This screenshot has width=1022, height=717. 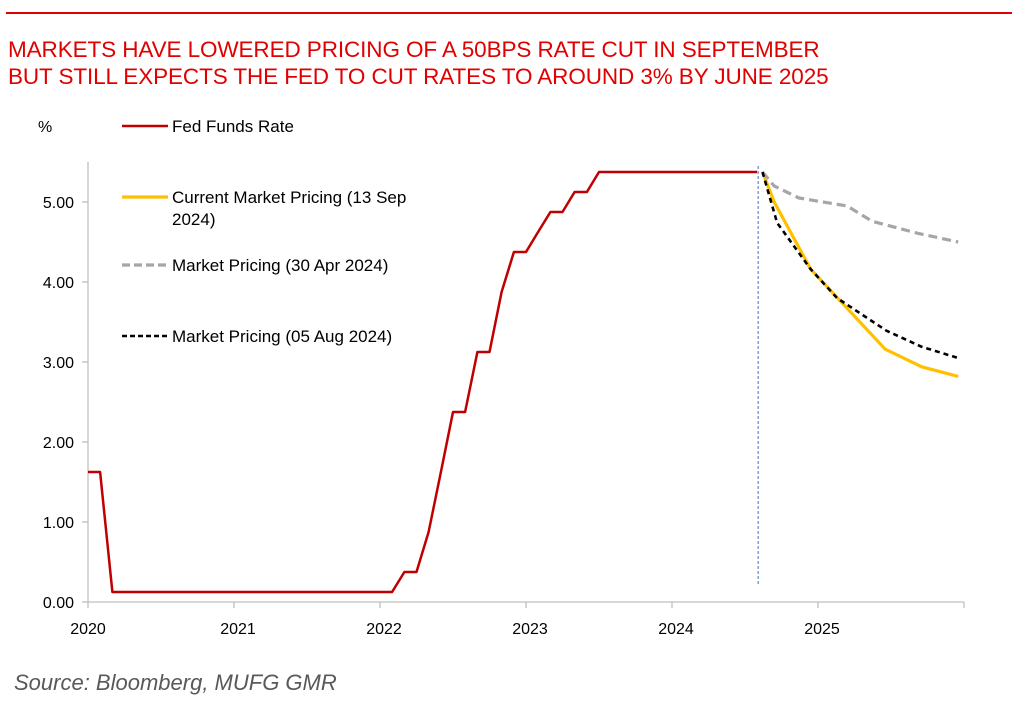 I want to click on legend-label: Market Pricing (05 Aug 2024), so click(x=282, y=336).